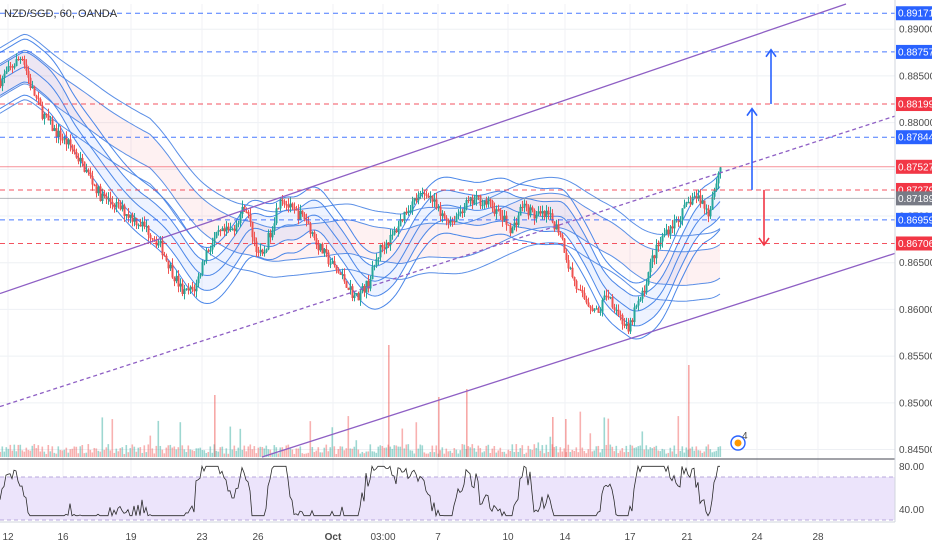  I want to click on price-tag-label: 0.88199, so click(915, 105).